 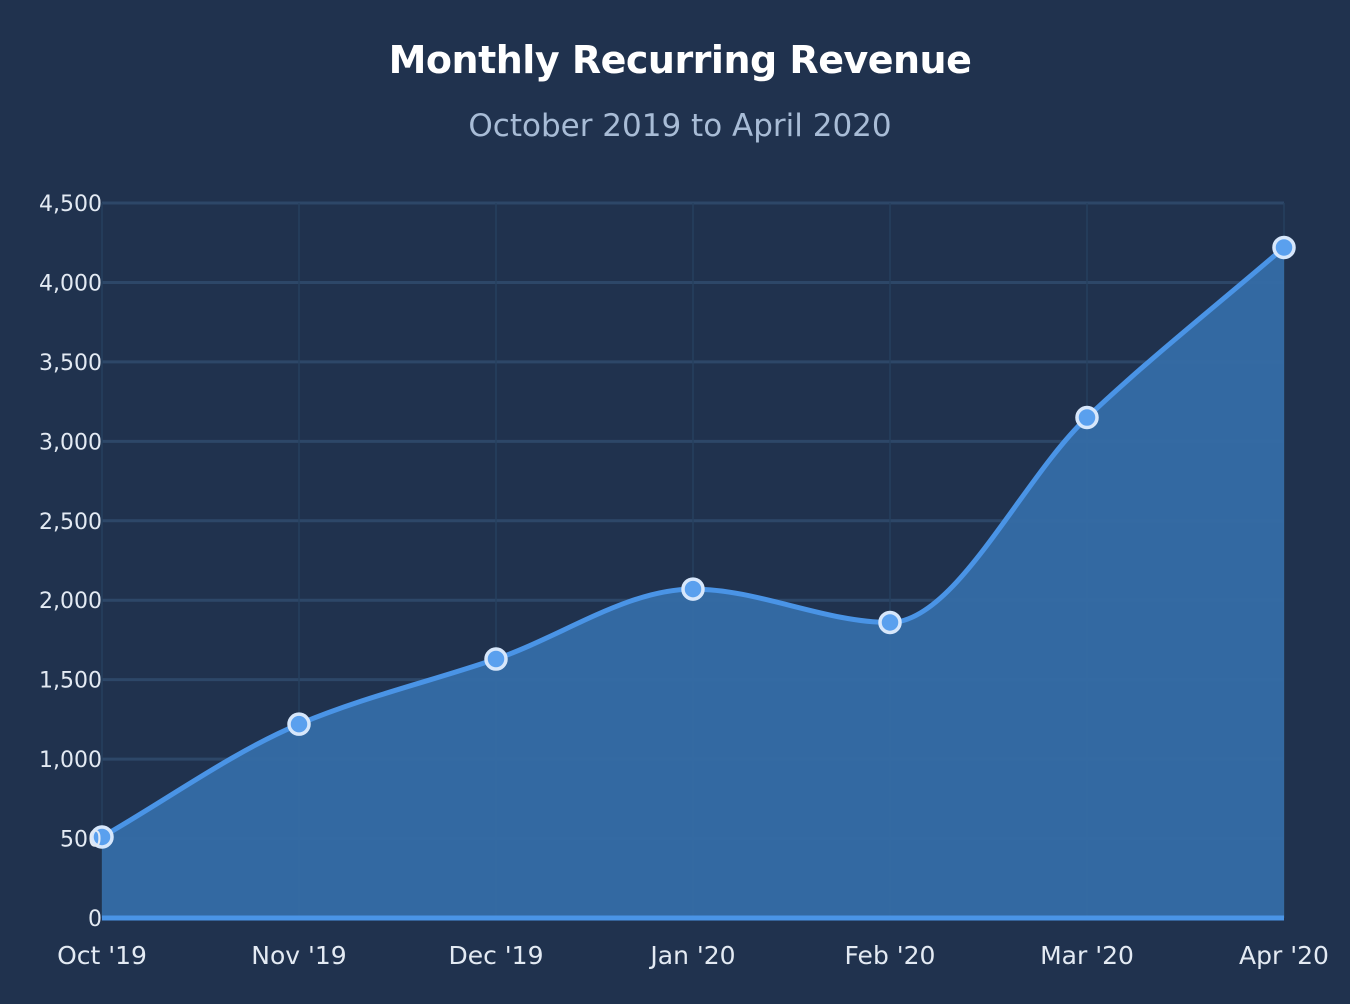 I want to click on chart-title: Monthly Recurring Revenue, so click(x=680, y=60).